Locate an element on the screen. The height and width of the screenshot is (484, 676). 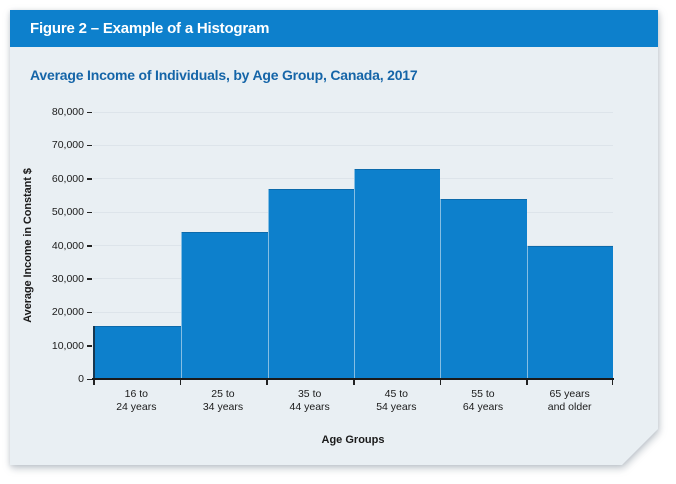
x-tick-label-line: 24 years is located at coordinates (136, 407).